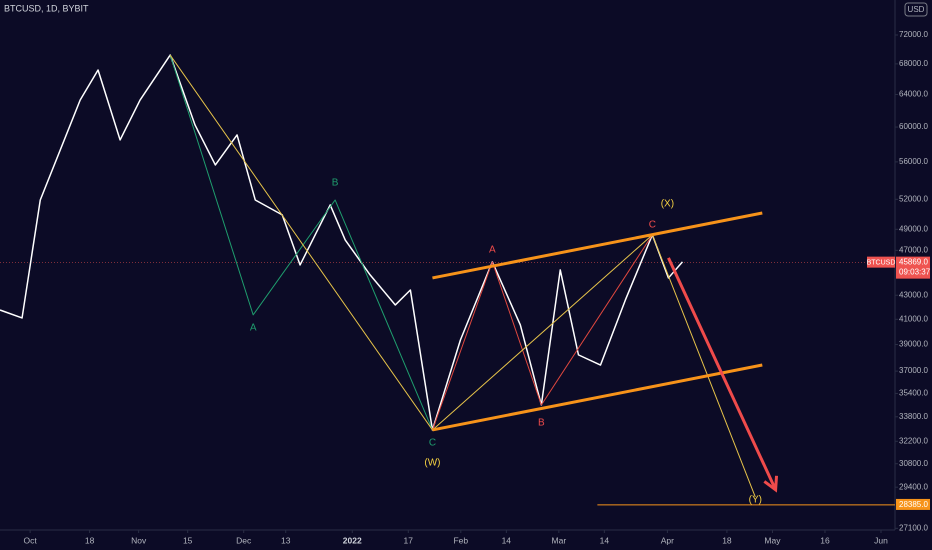  What do you see at coordinates (30, 540) in the screenshot?
I see `x-tick-label: Oct` at bounding box center [30, 540].